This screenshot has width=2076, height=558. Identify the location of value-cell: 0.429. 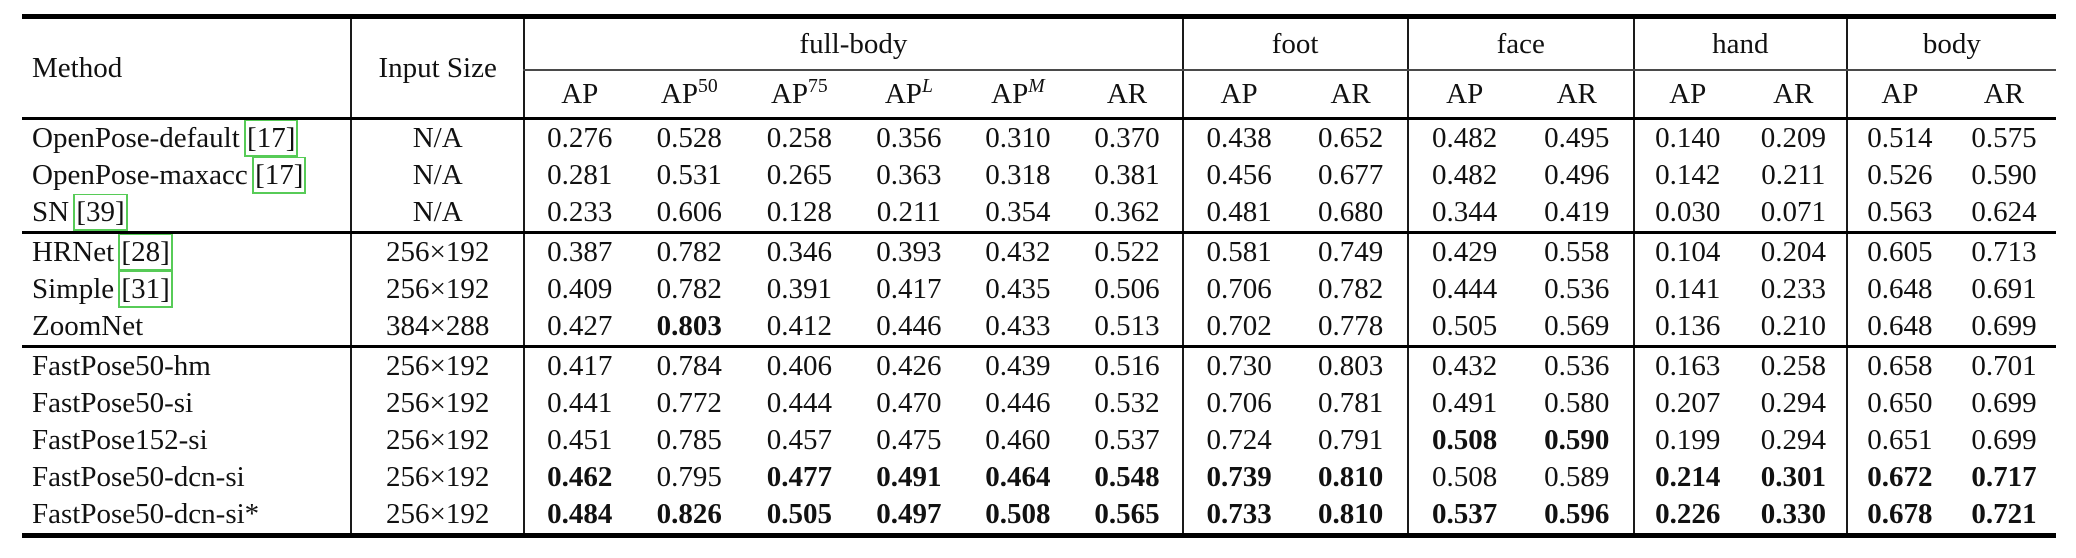
(1463, 251).